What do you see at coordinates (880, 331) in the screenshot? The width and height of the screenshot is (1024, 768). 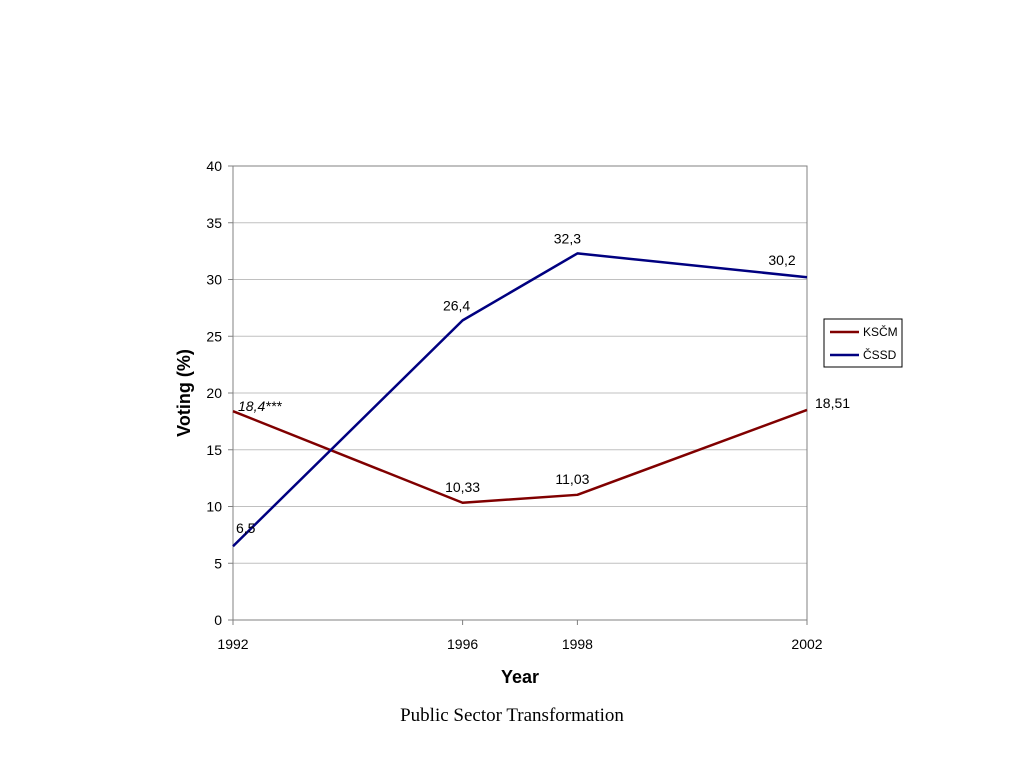 I see `legend-label: KSČM` at bounding box center [880, 331].